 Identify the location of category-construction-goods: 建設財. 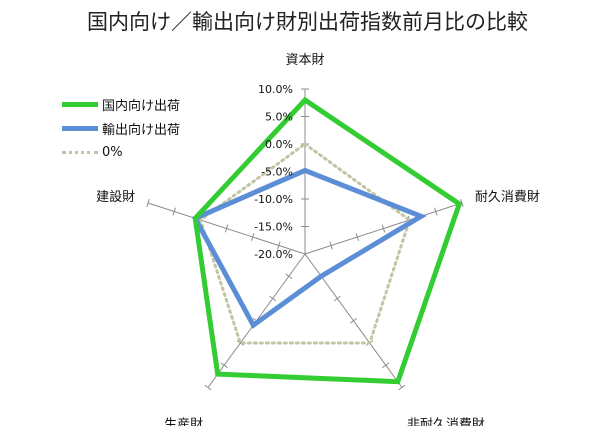
(115, 197).